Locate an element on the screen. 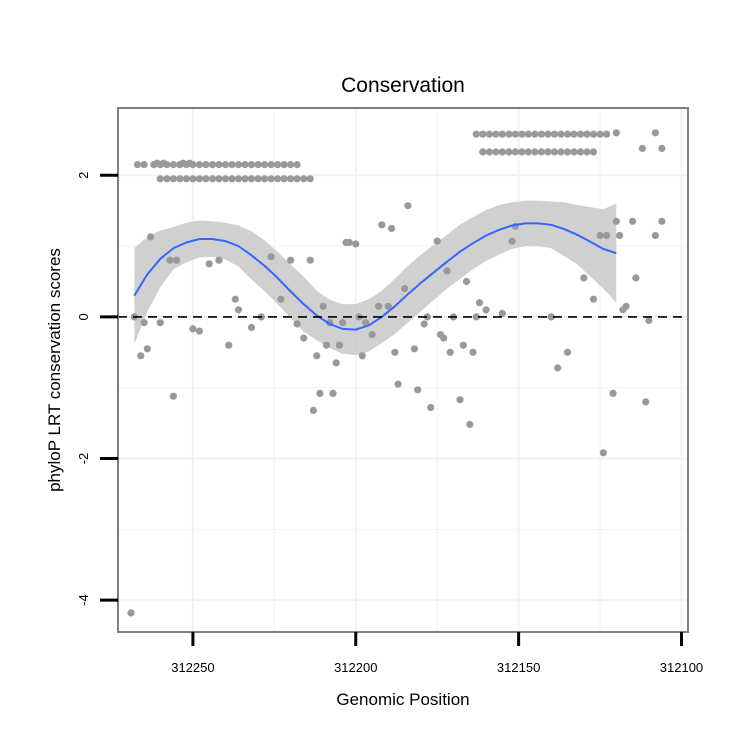  smooth-line-layer is located at coordinates (375, 276).